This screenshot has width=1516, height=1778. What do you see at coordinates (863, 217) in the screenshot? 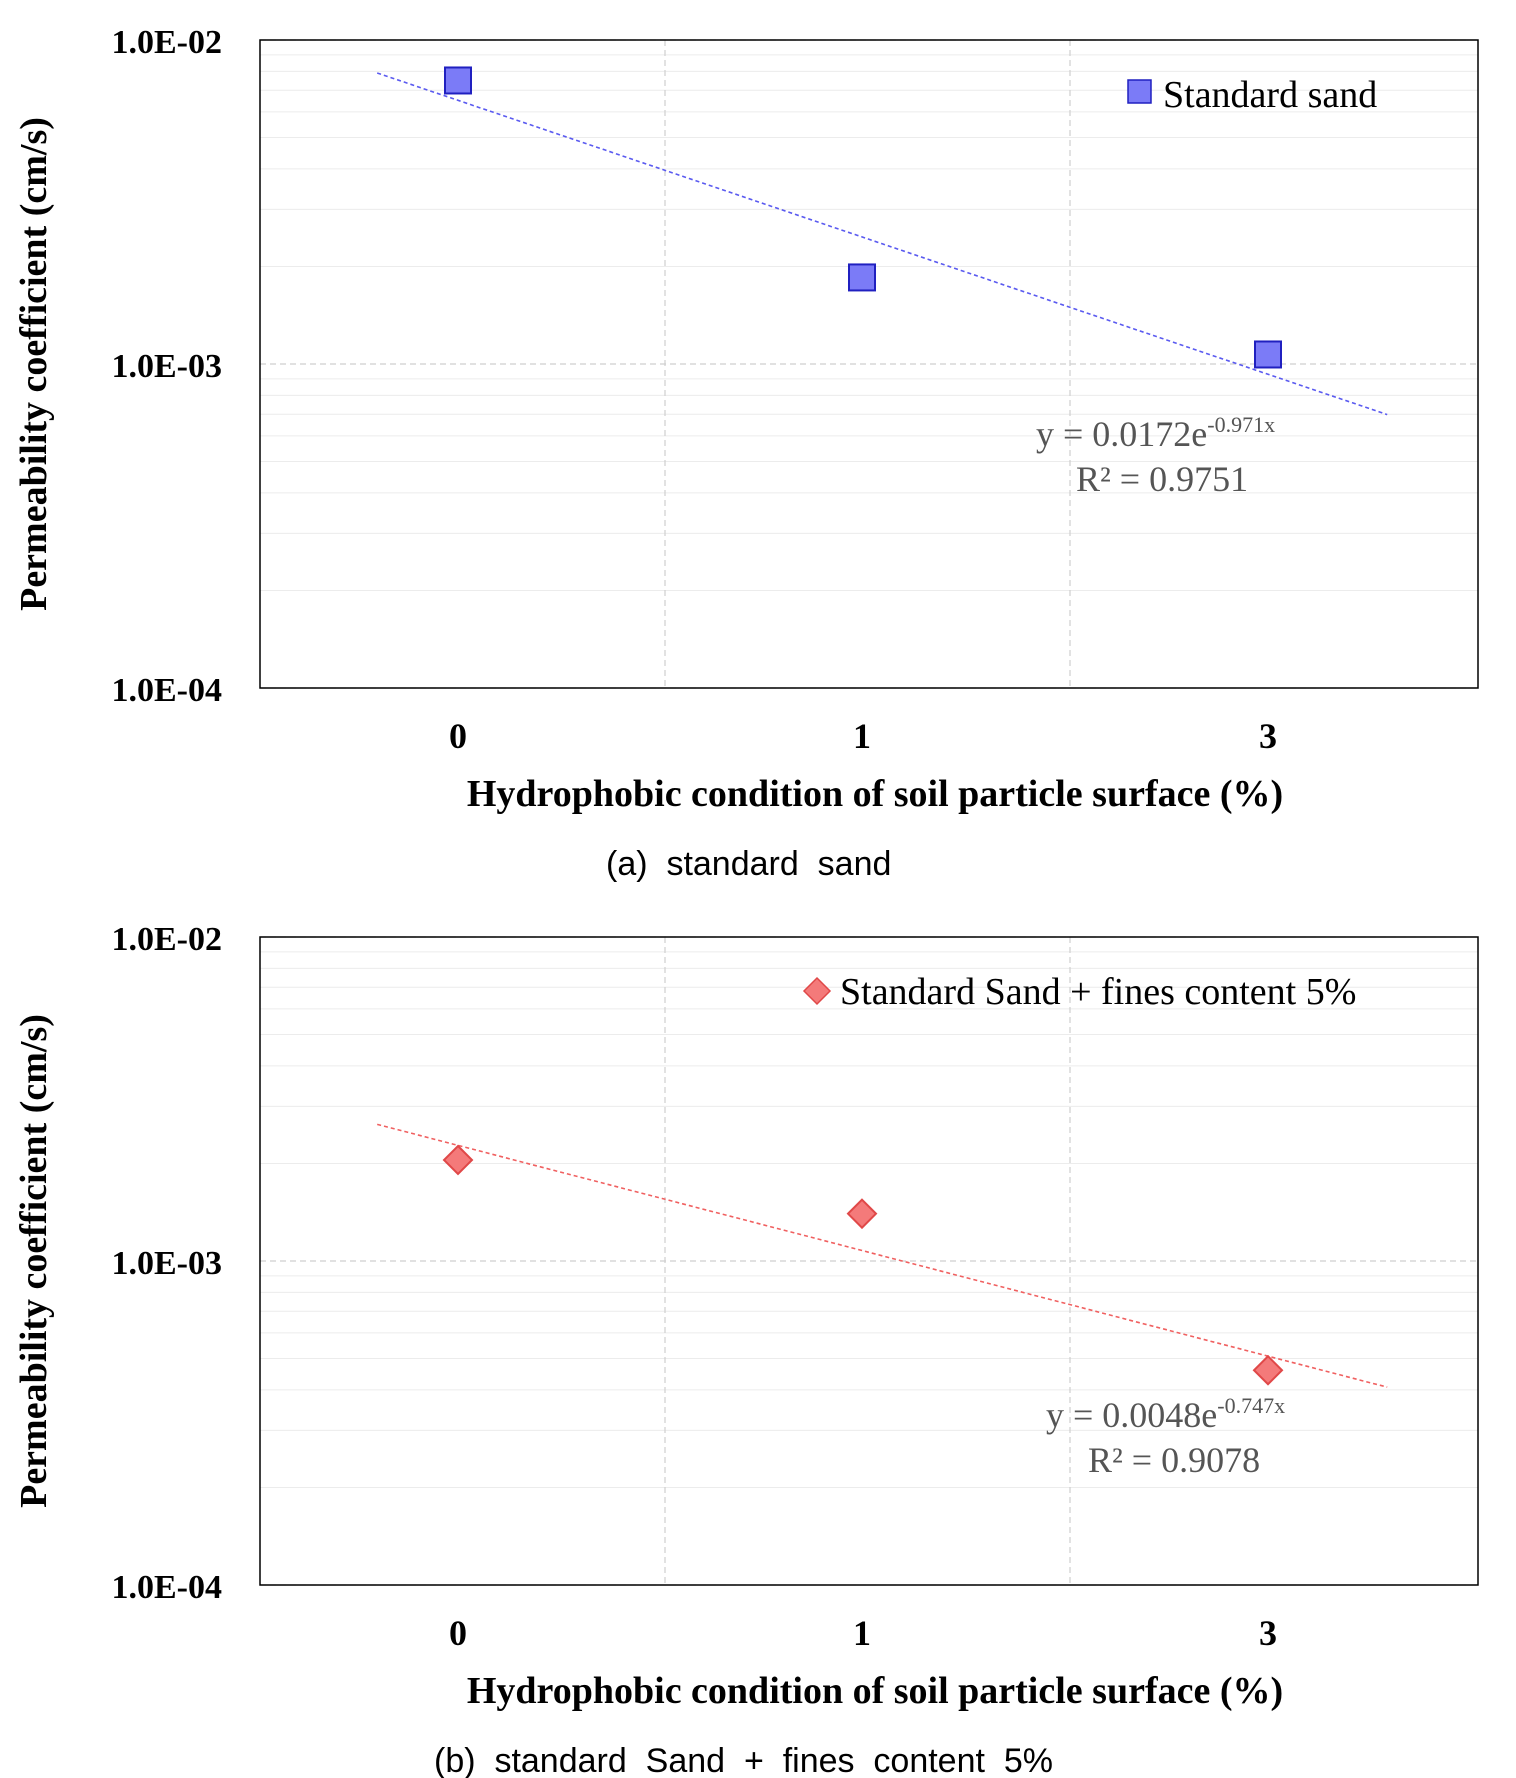
I see `chart-a-points` at bounding box center [863, 217].